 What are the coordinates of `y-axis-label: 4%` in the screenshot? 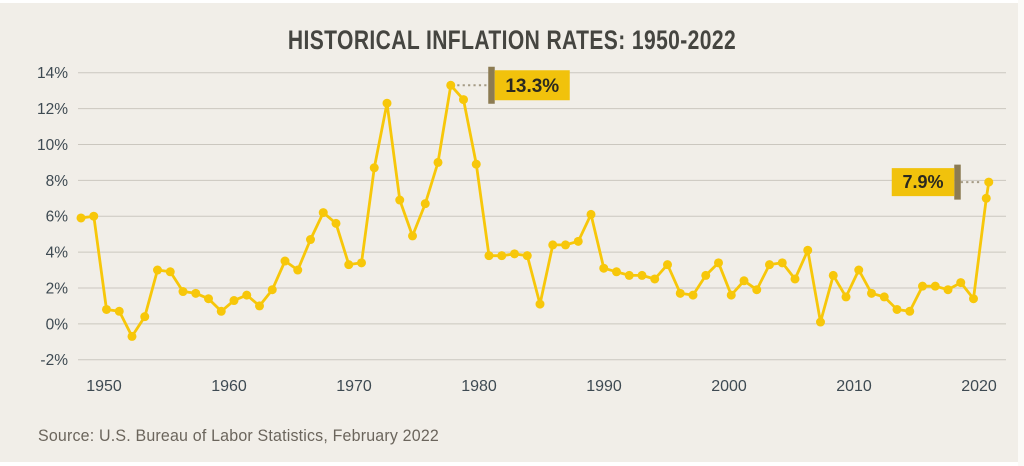 It's located at (57, 253).